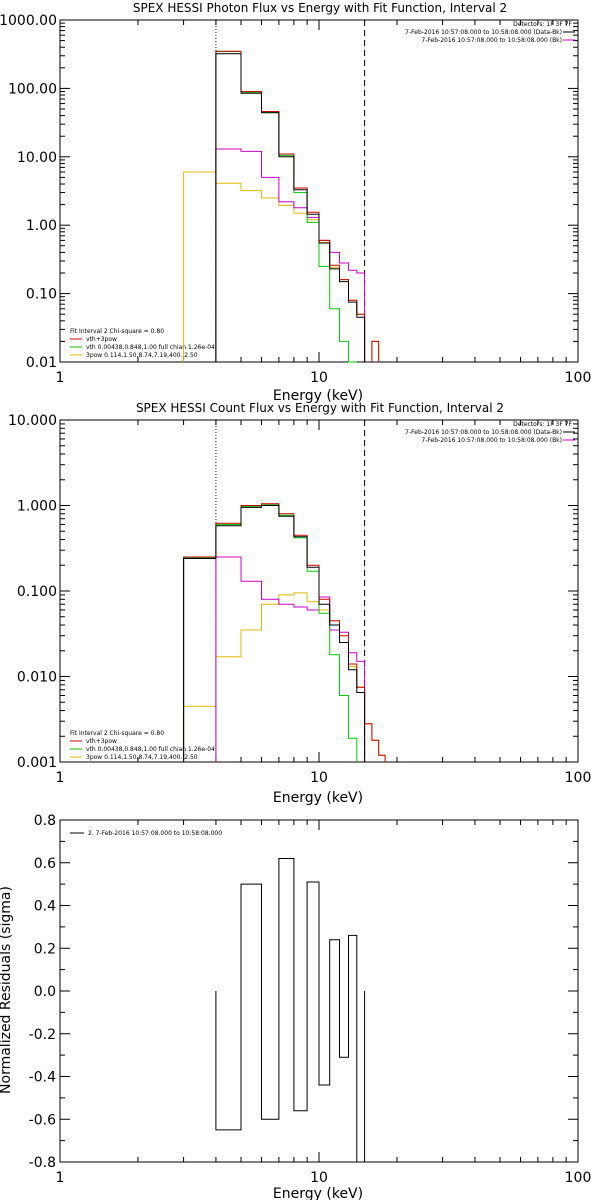 This screenshot has width=600, height=1200. Describe the element at coordinates (37, 763) in the screenshot. I see `y-tick-label: 0.001` at that location.